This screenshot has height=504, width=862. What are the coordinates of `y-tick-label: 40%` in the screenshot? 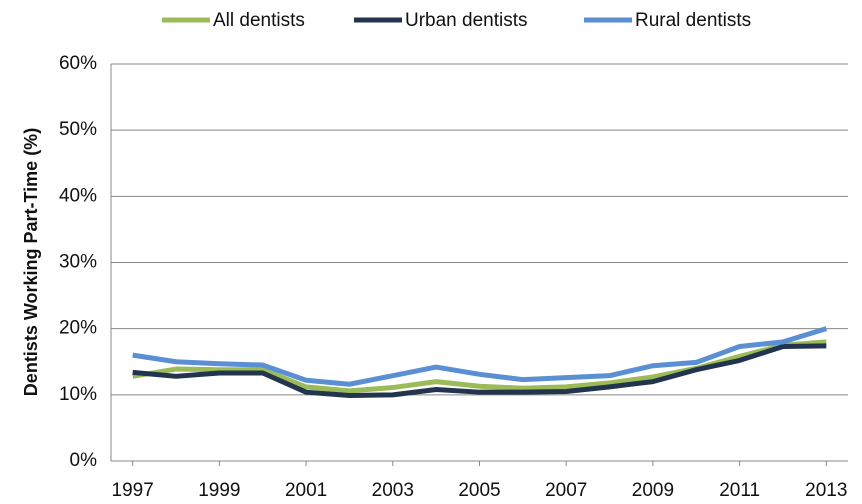 It's located at (78, 195).